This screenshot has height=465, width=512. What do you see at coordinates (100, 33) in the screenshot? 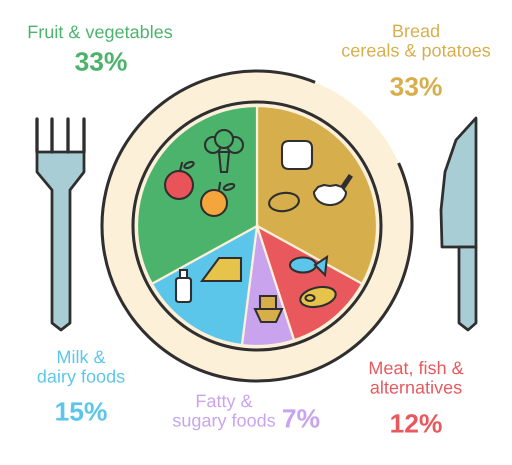
I see `slice-label: Fruit & vegetables` at bounding box center [100, 33].